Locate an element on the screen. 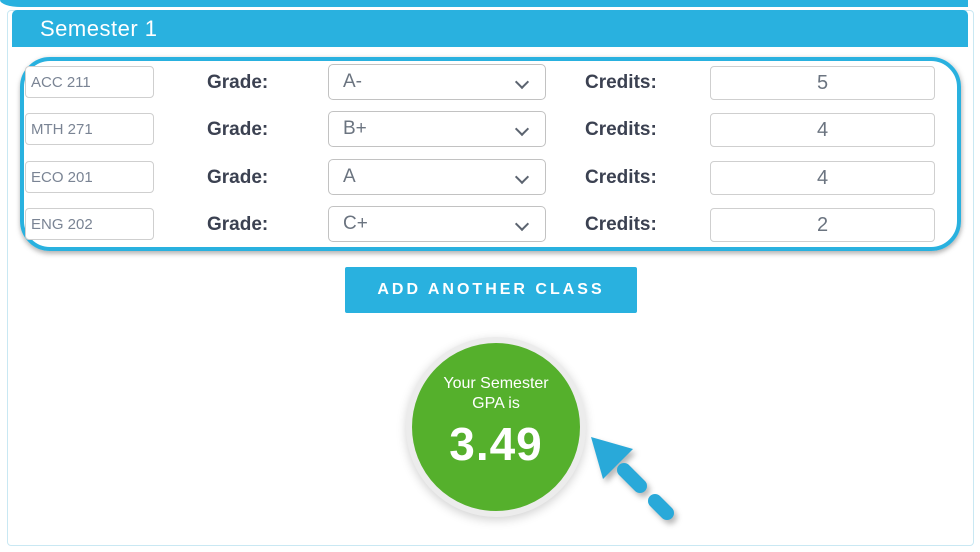  gpa-result-badge: Your Semester GPA is 3.49 is located at coordinates (496, 427).